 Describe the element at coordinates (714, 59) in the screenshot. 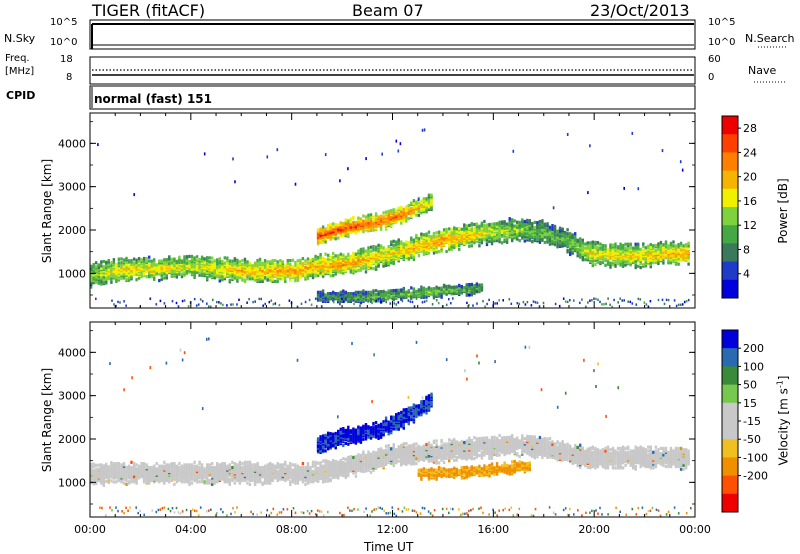

I see `nave-tick-top: 60` at that location.